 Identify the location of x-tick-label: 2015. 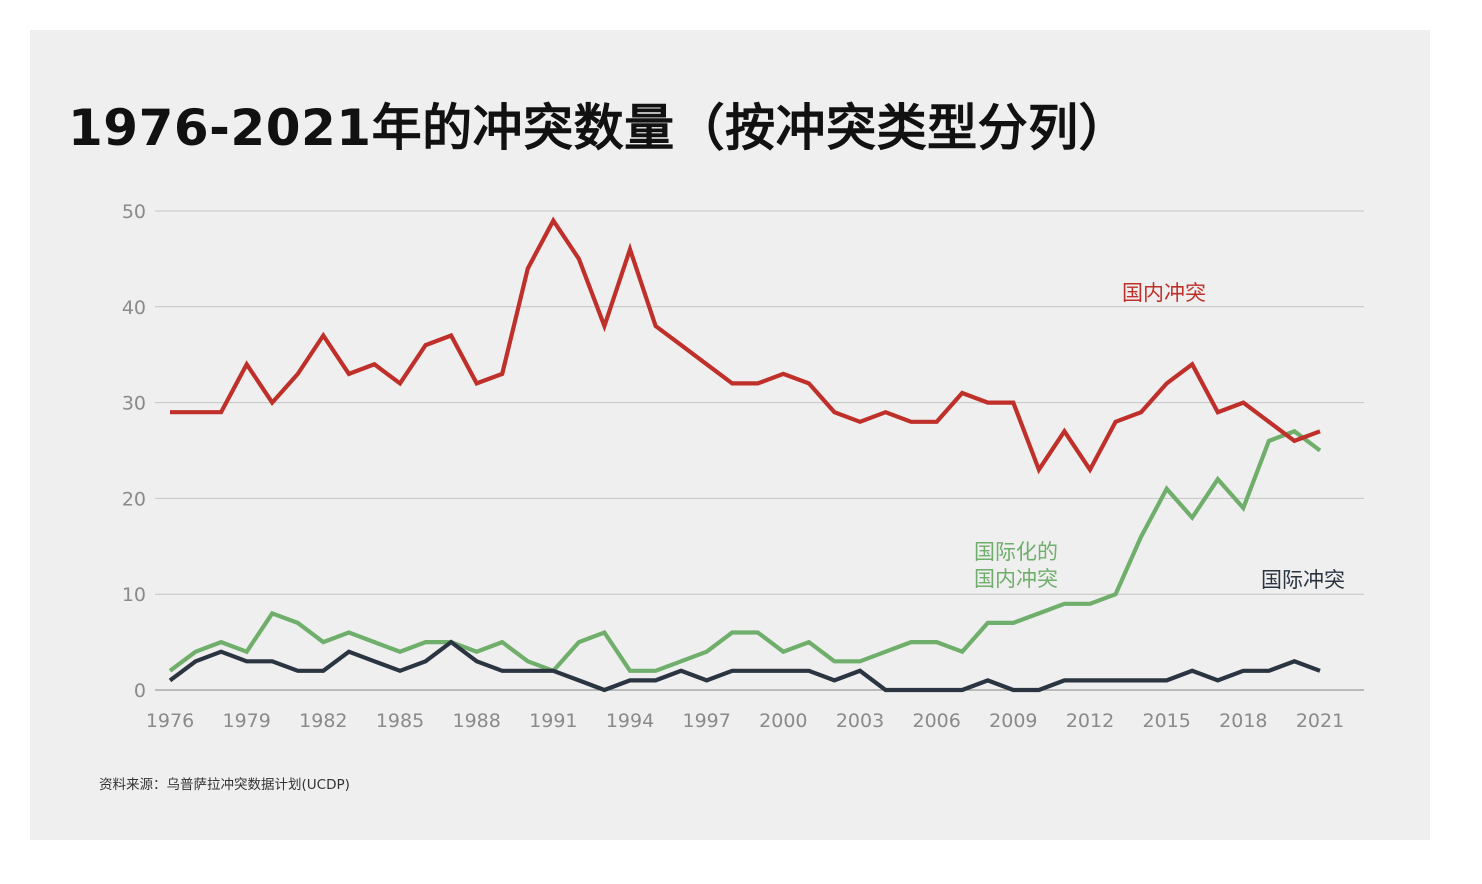
(1166, 721).